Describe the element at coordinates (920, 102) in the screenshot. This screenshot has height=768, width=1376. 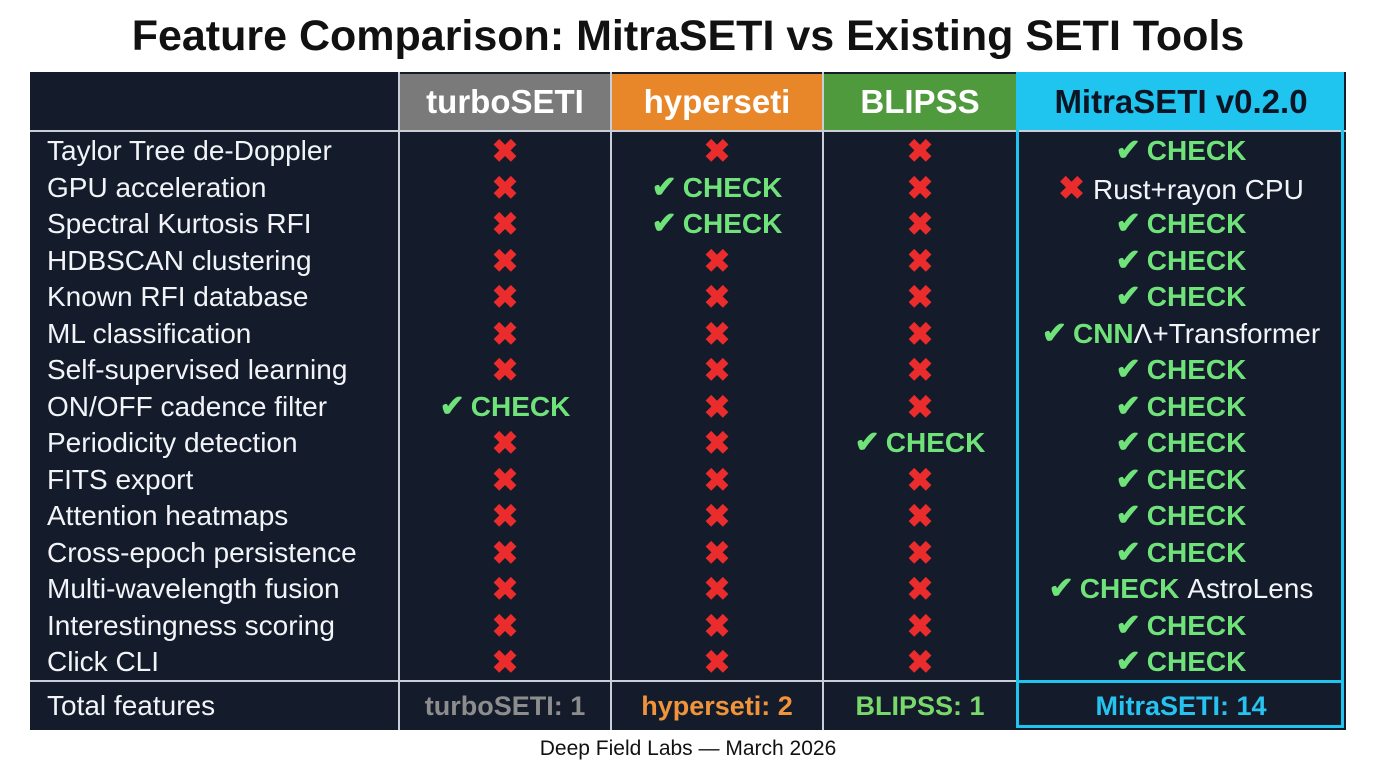
I see `column-header-blipss: BLIPSS` at that location.